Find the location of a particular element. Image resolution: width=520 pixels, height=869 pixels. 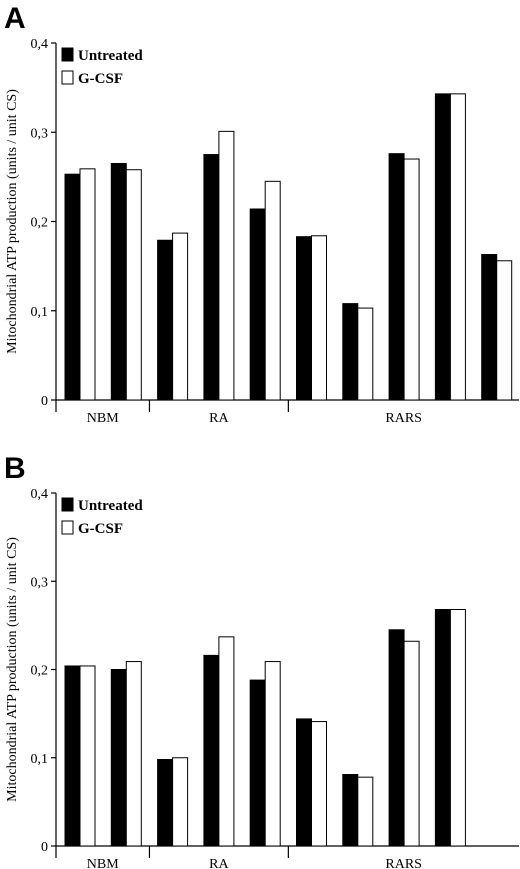

panel-label: A is located at coordinates (15, 18).